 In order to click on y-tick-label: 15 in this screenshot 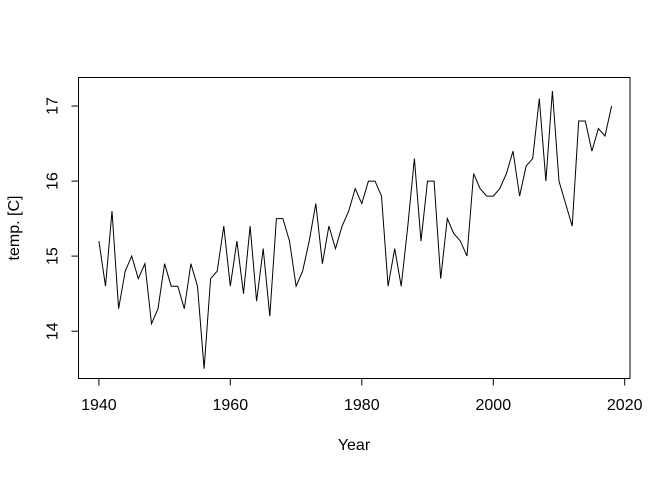, I will do `click(53, 256)`.